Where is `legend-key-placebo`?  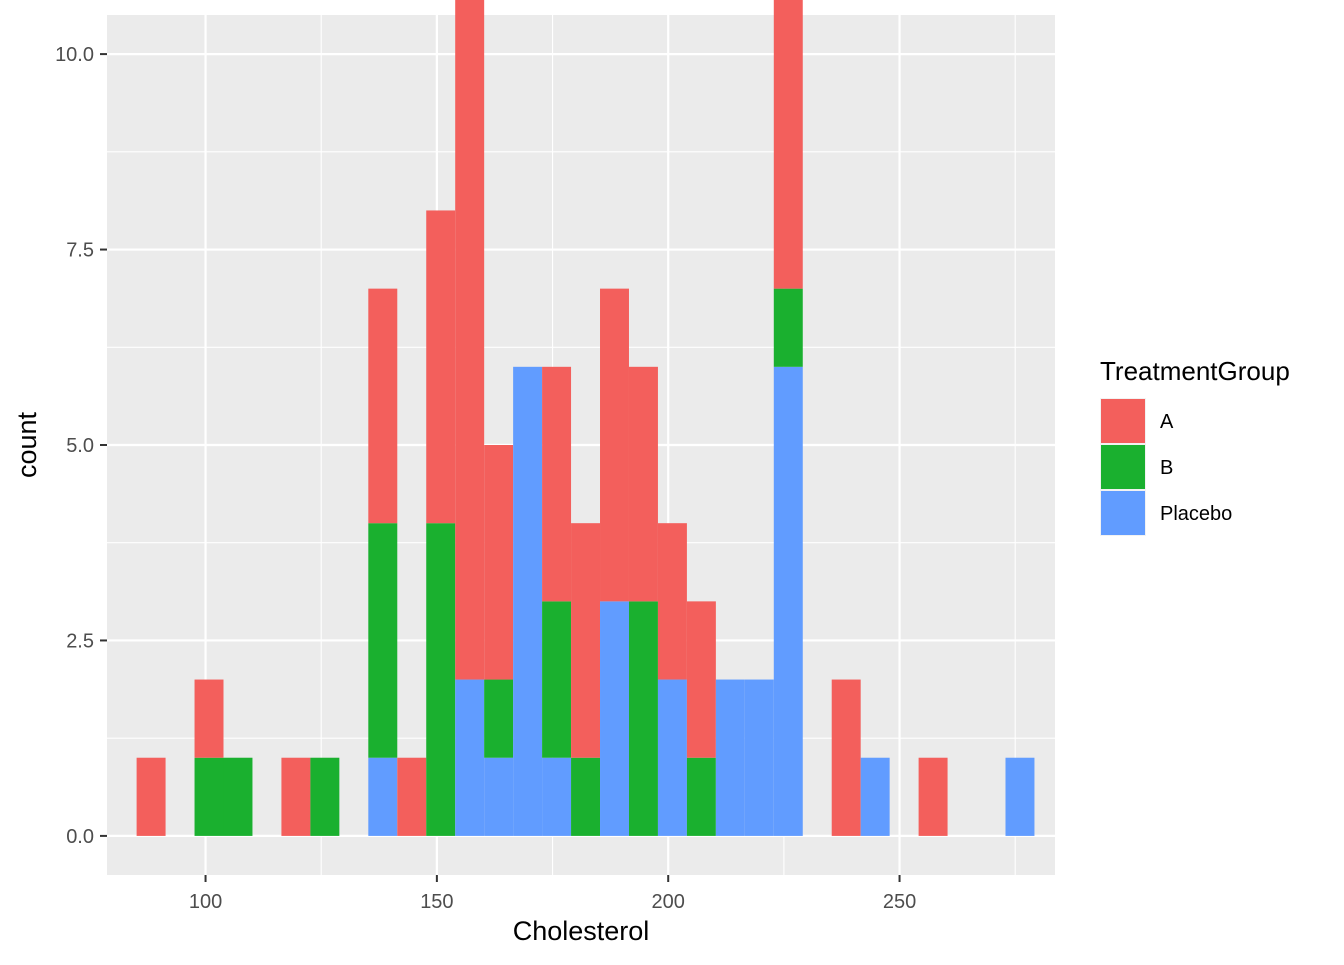 legend-key-placebo is located at coordinates (1123, 513).